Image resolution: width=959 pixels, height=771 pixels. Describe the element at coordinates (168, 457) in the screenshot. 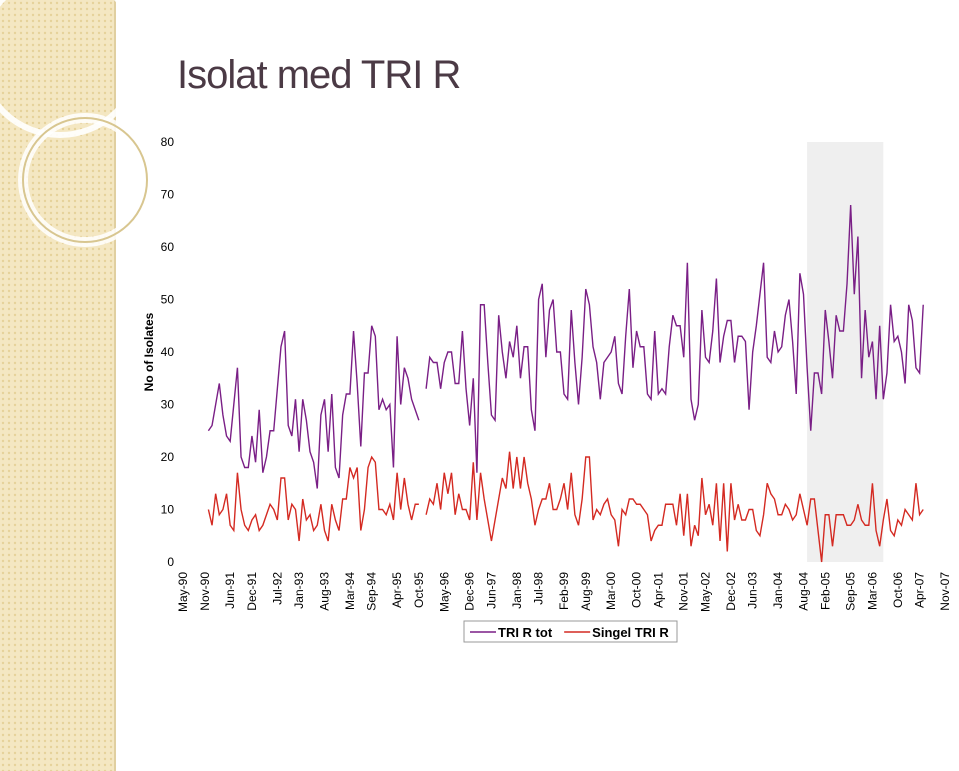

I see `y-tick-label: 20` at that location.